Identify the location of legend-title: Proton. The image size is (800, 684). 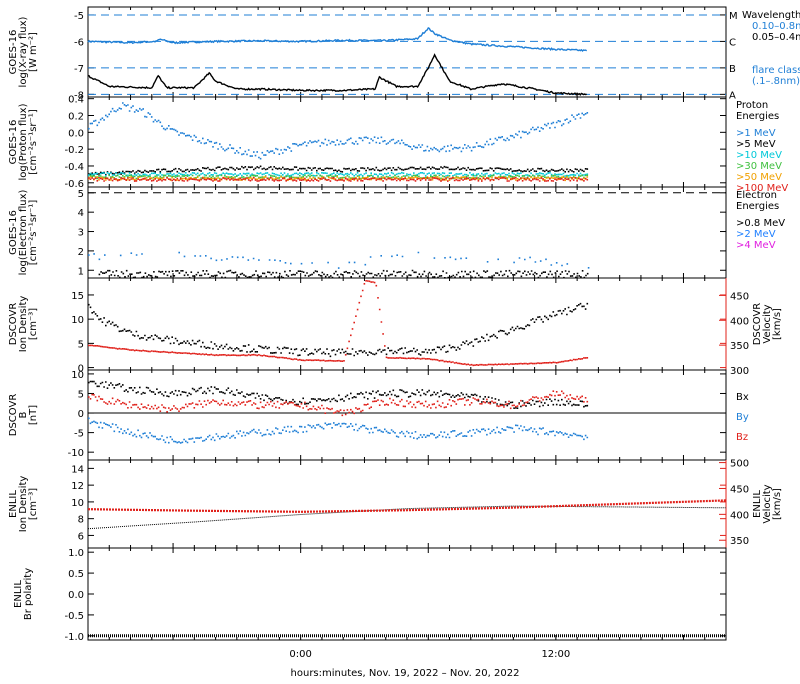
(752, 105).